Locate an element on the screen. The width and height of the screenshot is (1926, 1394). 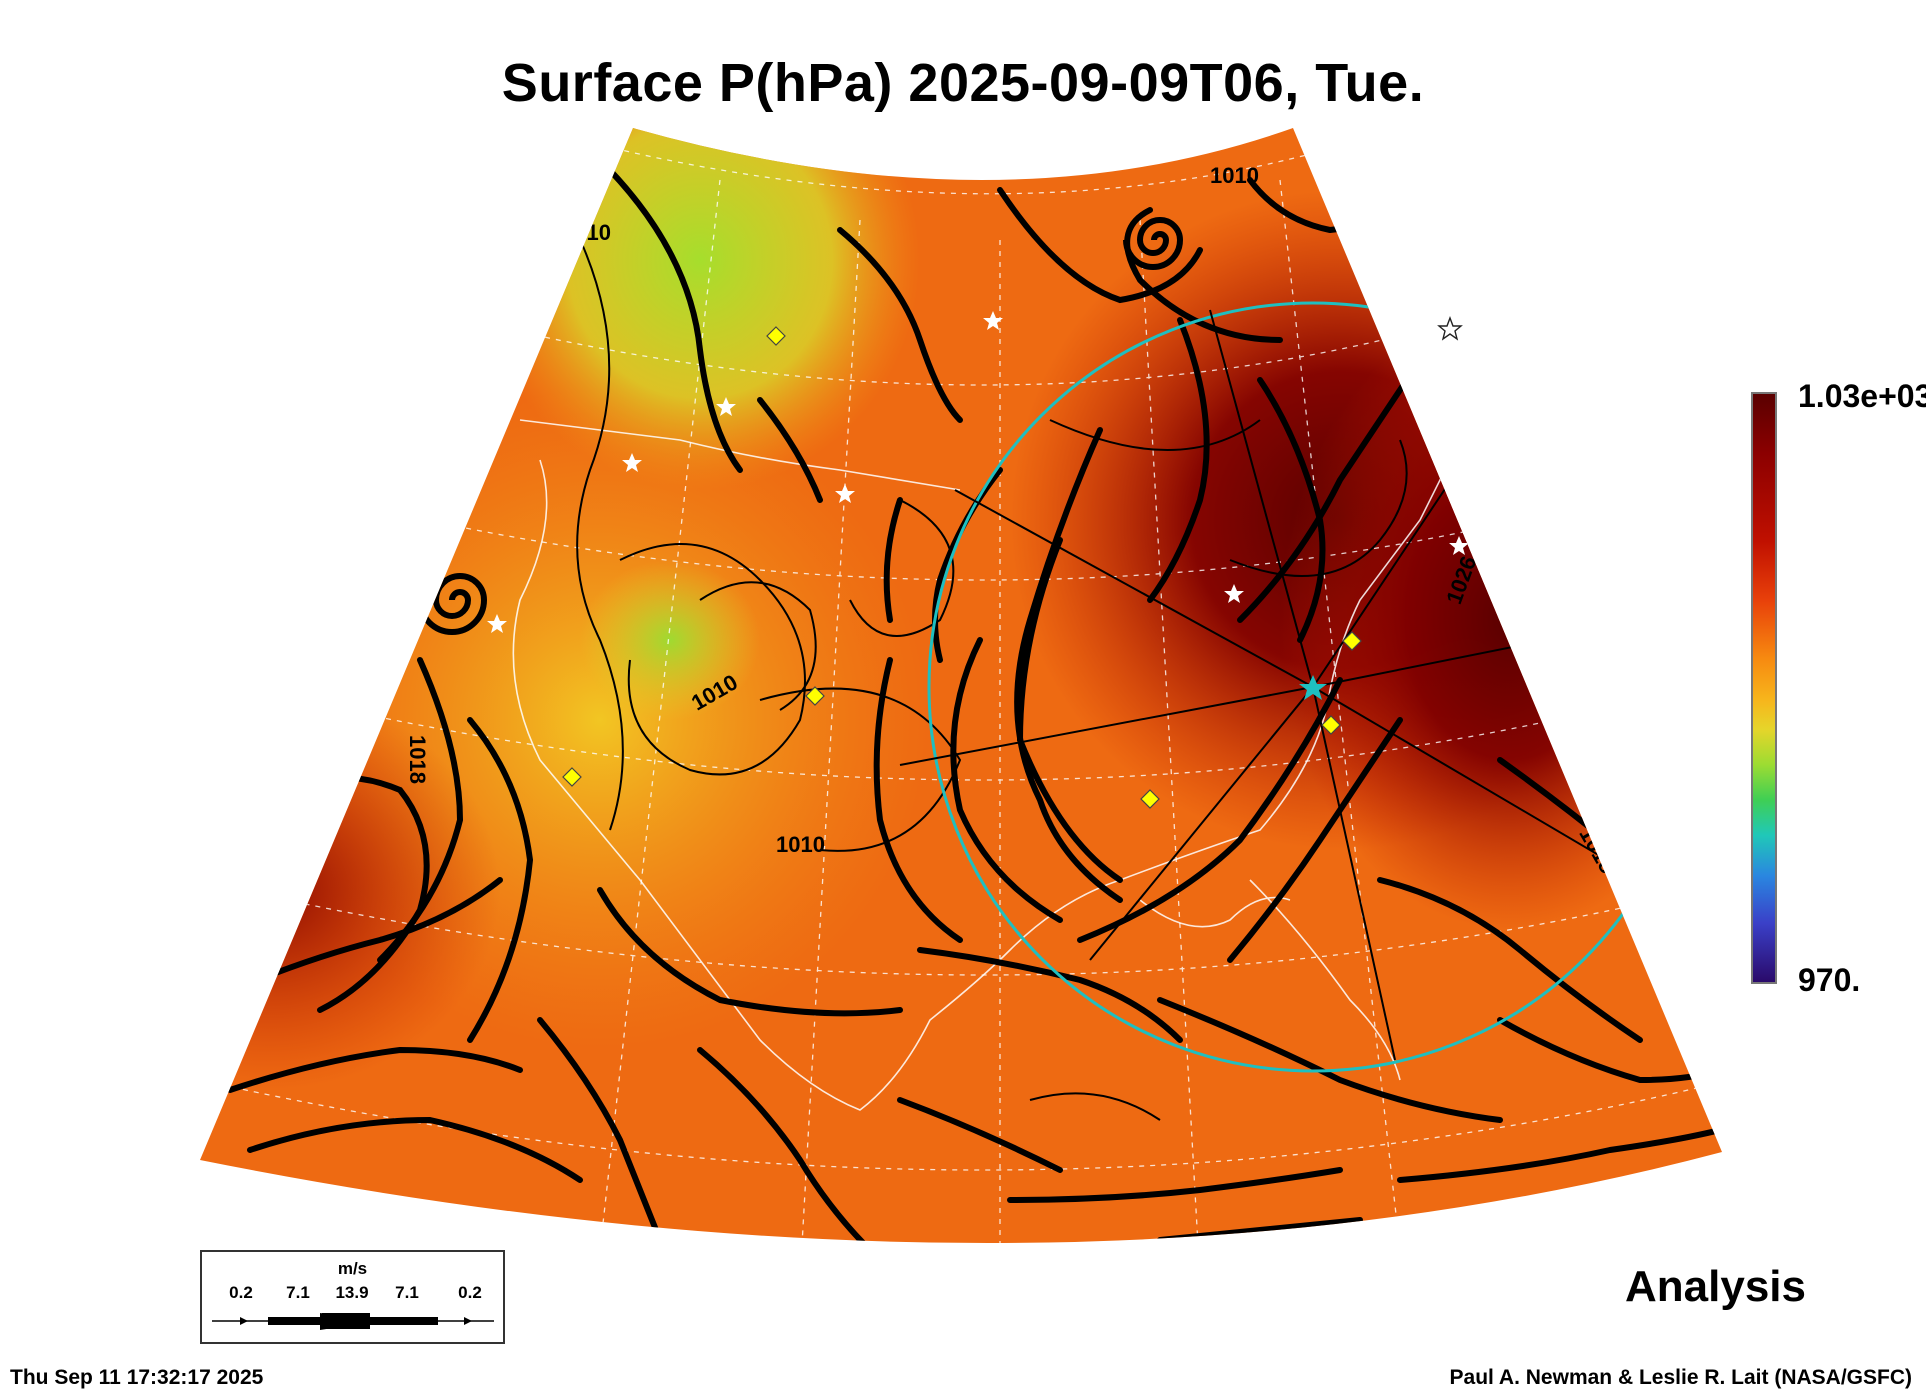
wind-legend-arrow is located at coordinates (353, 1321).